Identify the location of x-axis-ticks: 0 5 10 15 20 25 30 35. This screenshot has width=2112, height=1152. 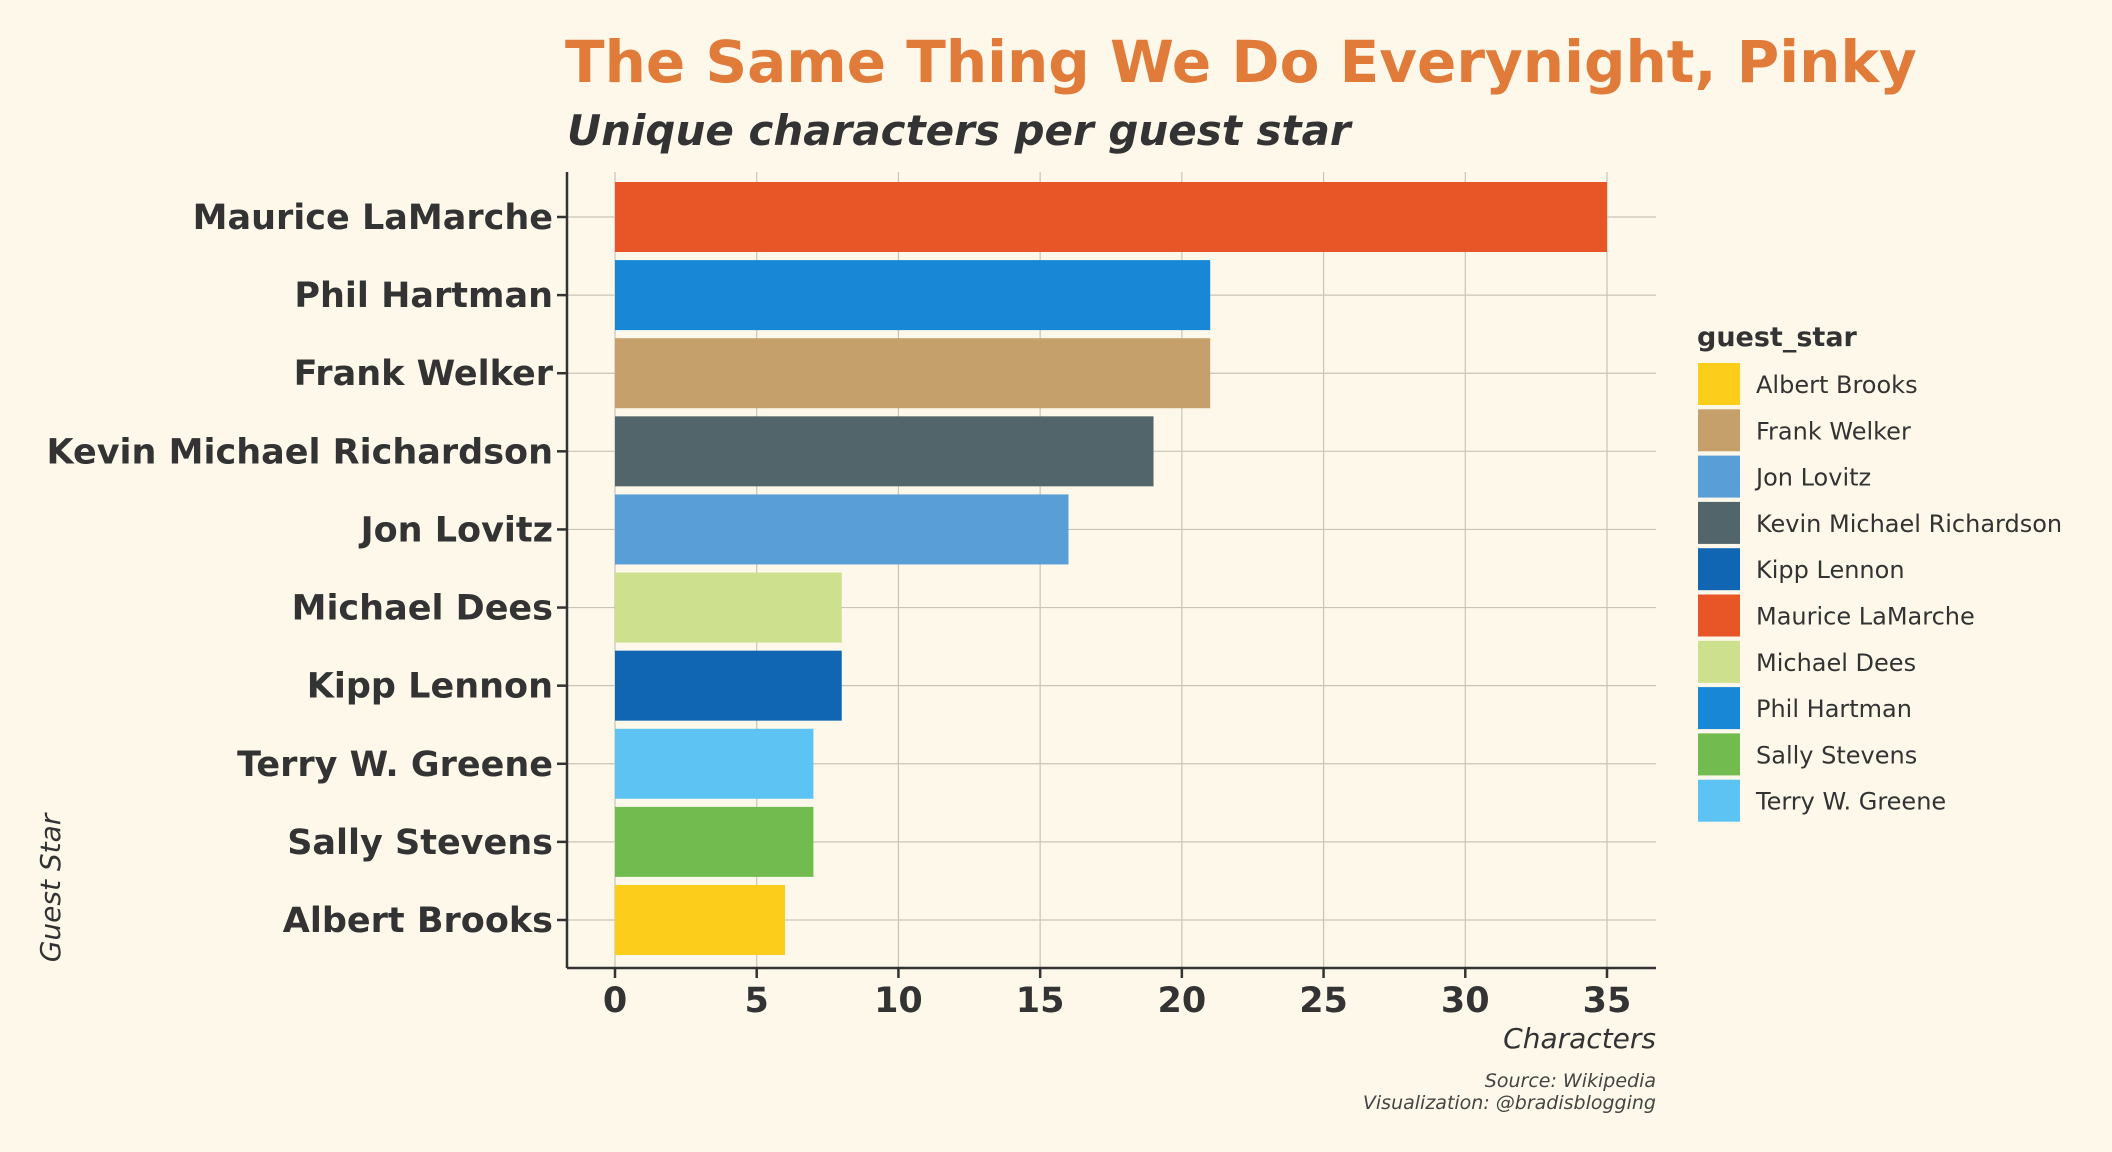
(1117, 994).